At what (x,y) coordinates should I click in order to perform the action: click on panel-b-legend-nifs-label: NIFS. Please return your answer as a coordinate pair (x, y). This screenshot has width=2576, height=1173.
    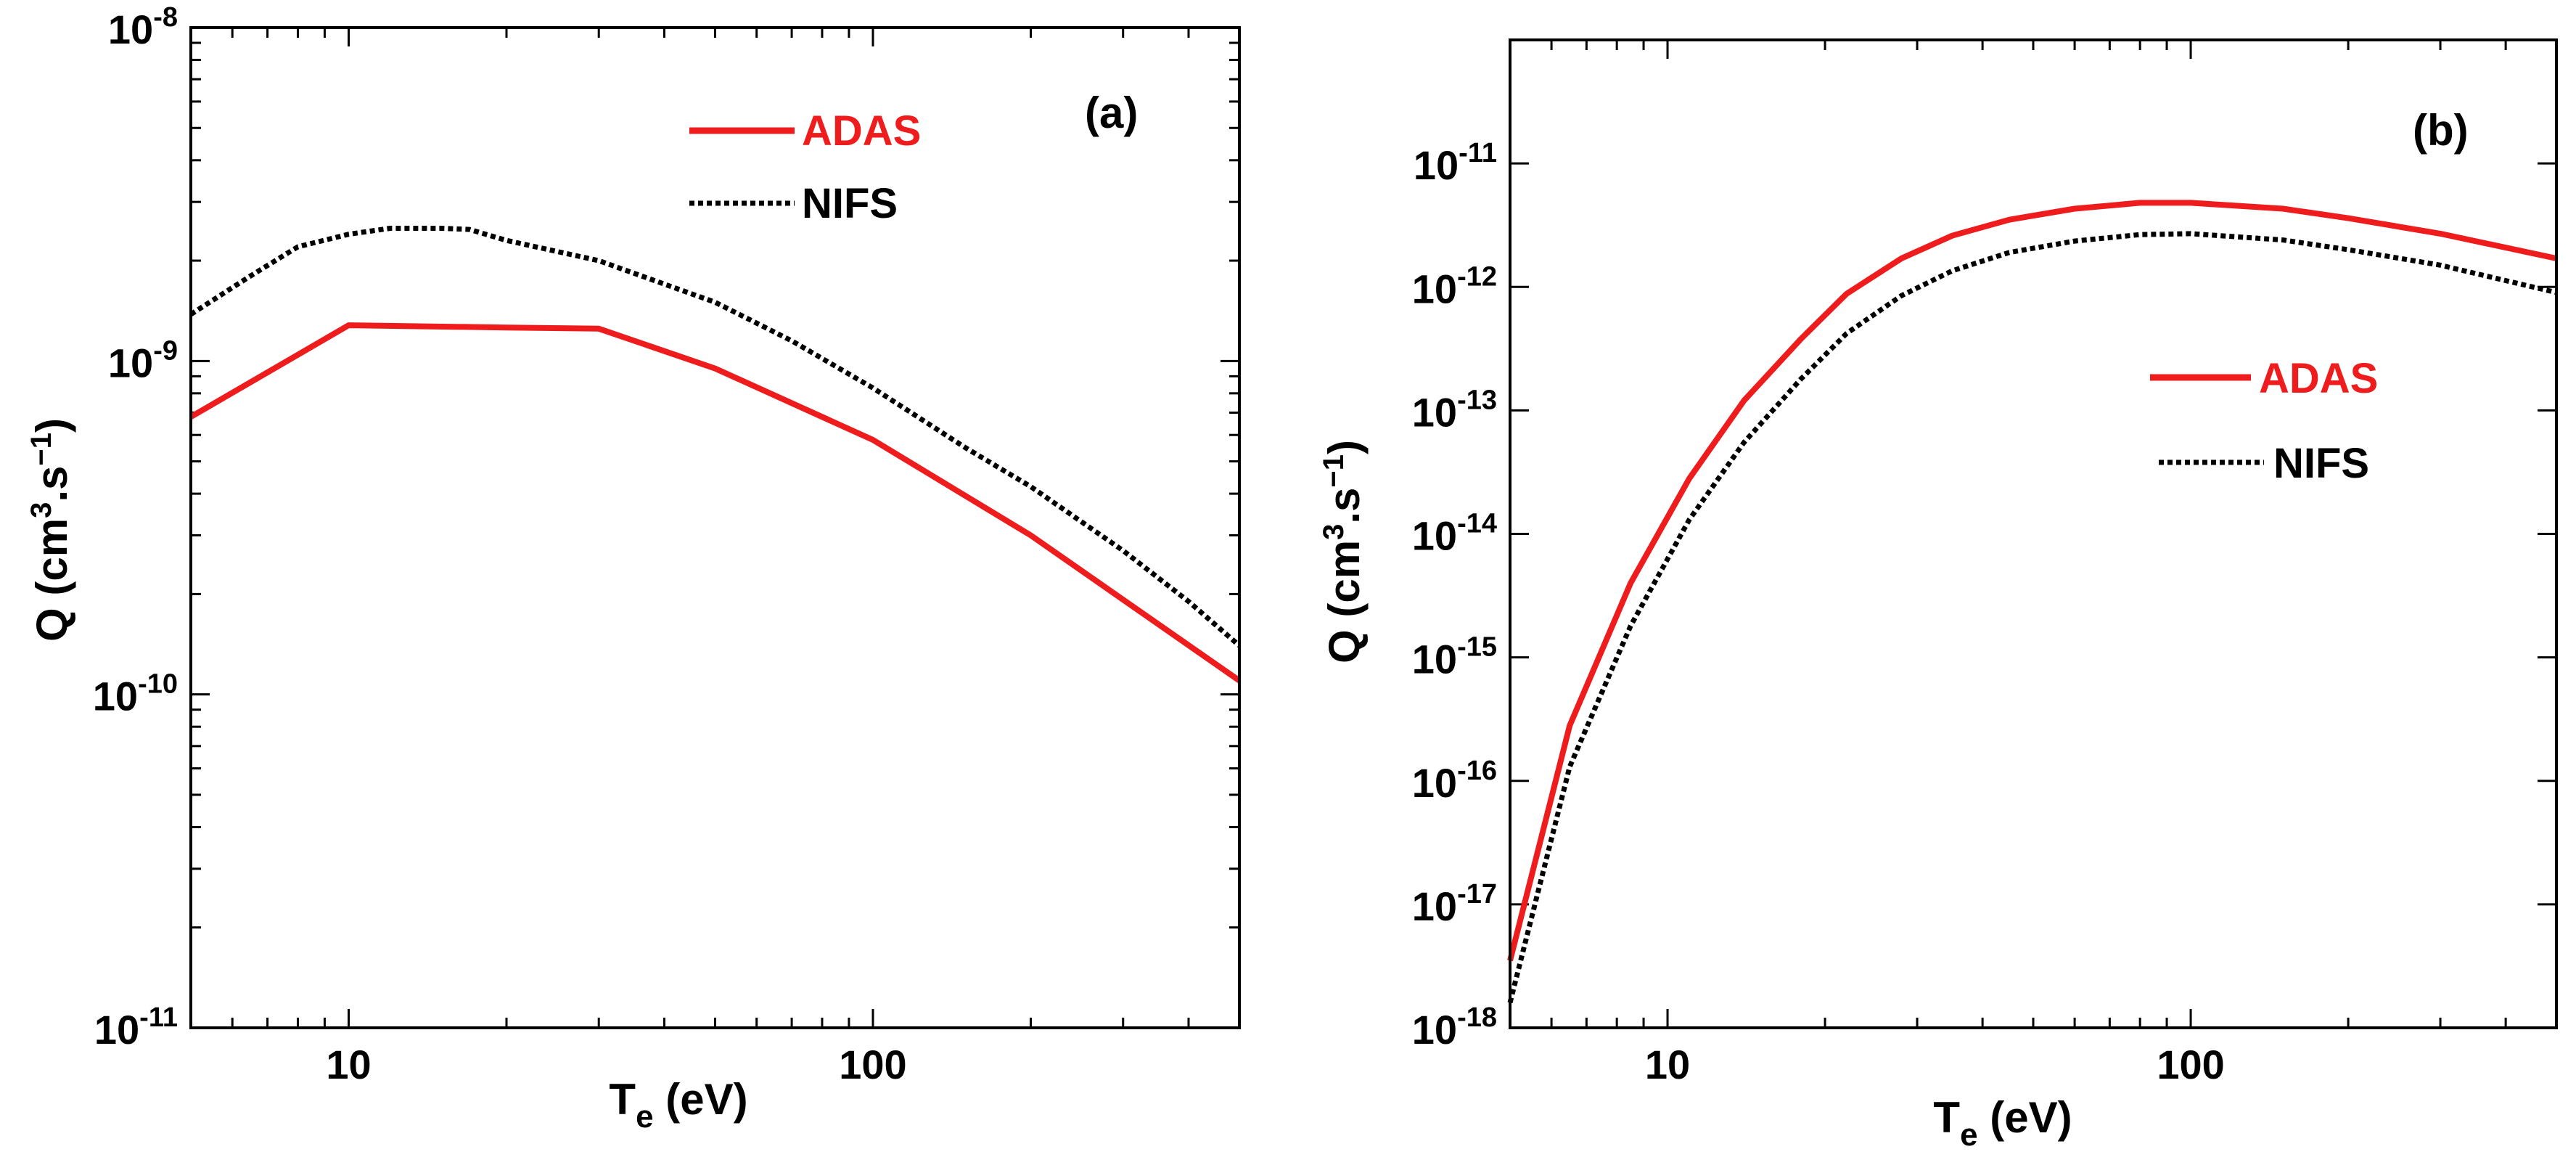
    Looking at the image, I should click on (2321, 464).